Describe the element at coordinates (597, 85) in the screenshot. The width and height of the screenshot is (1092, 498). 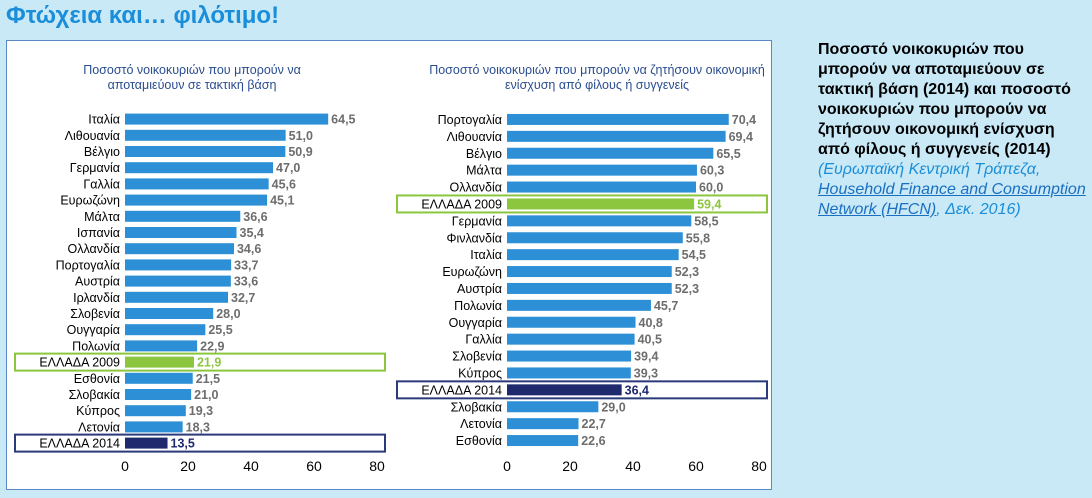
I see `chart-title: ενίσχυση από φίλους ή συγγενείς` at that location.